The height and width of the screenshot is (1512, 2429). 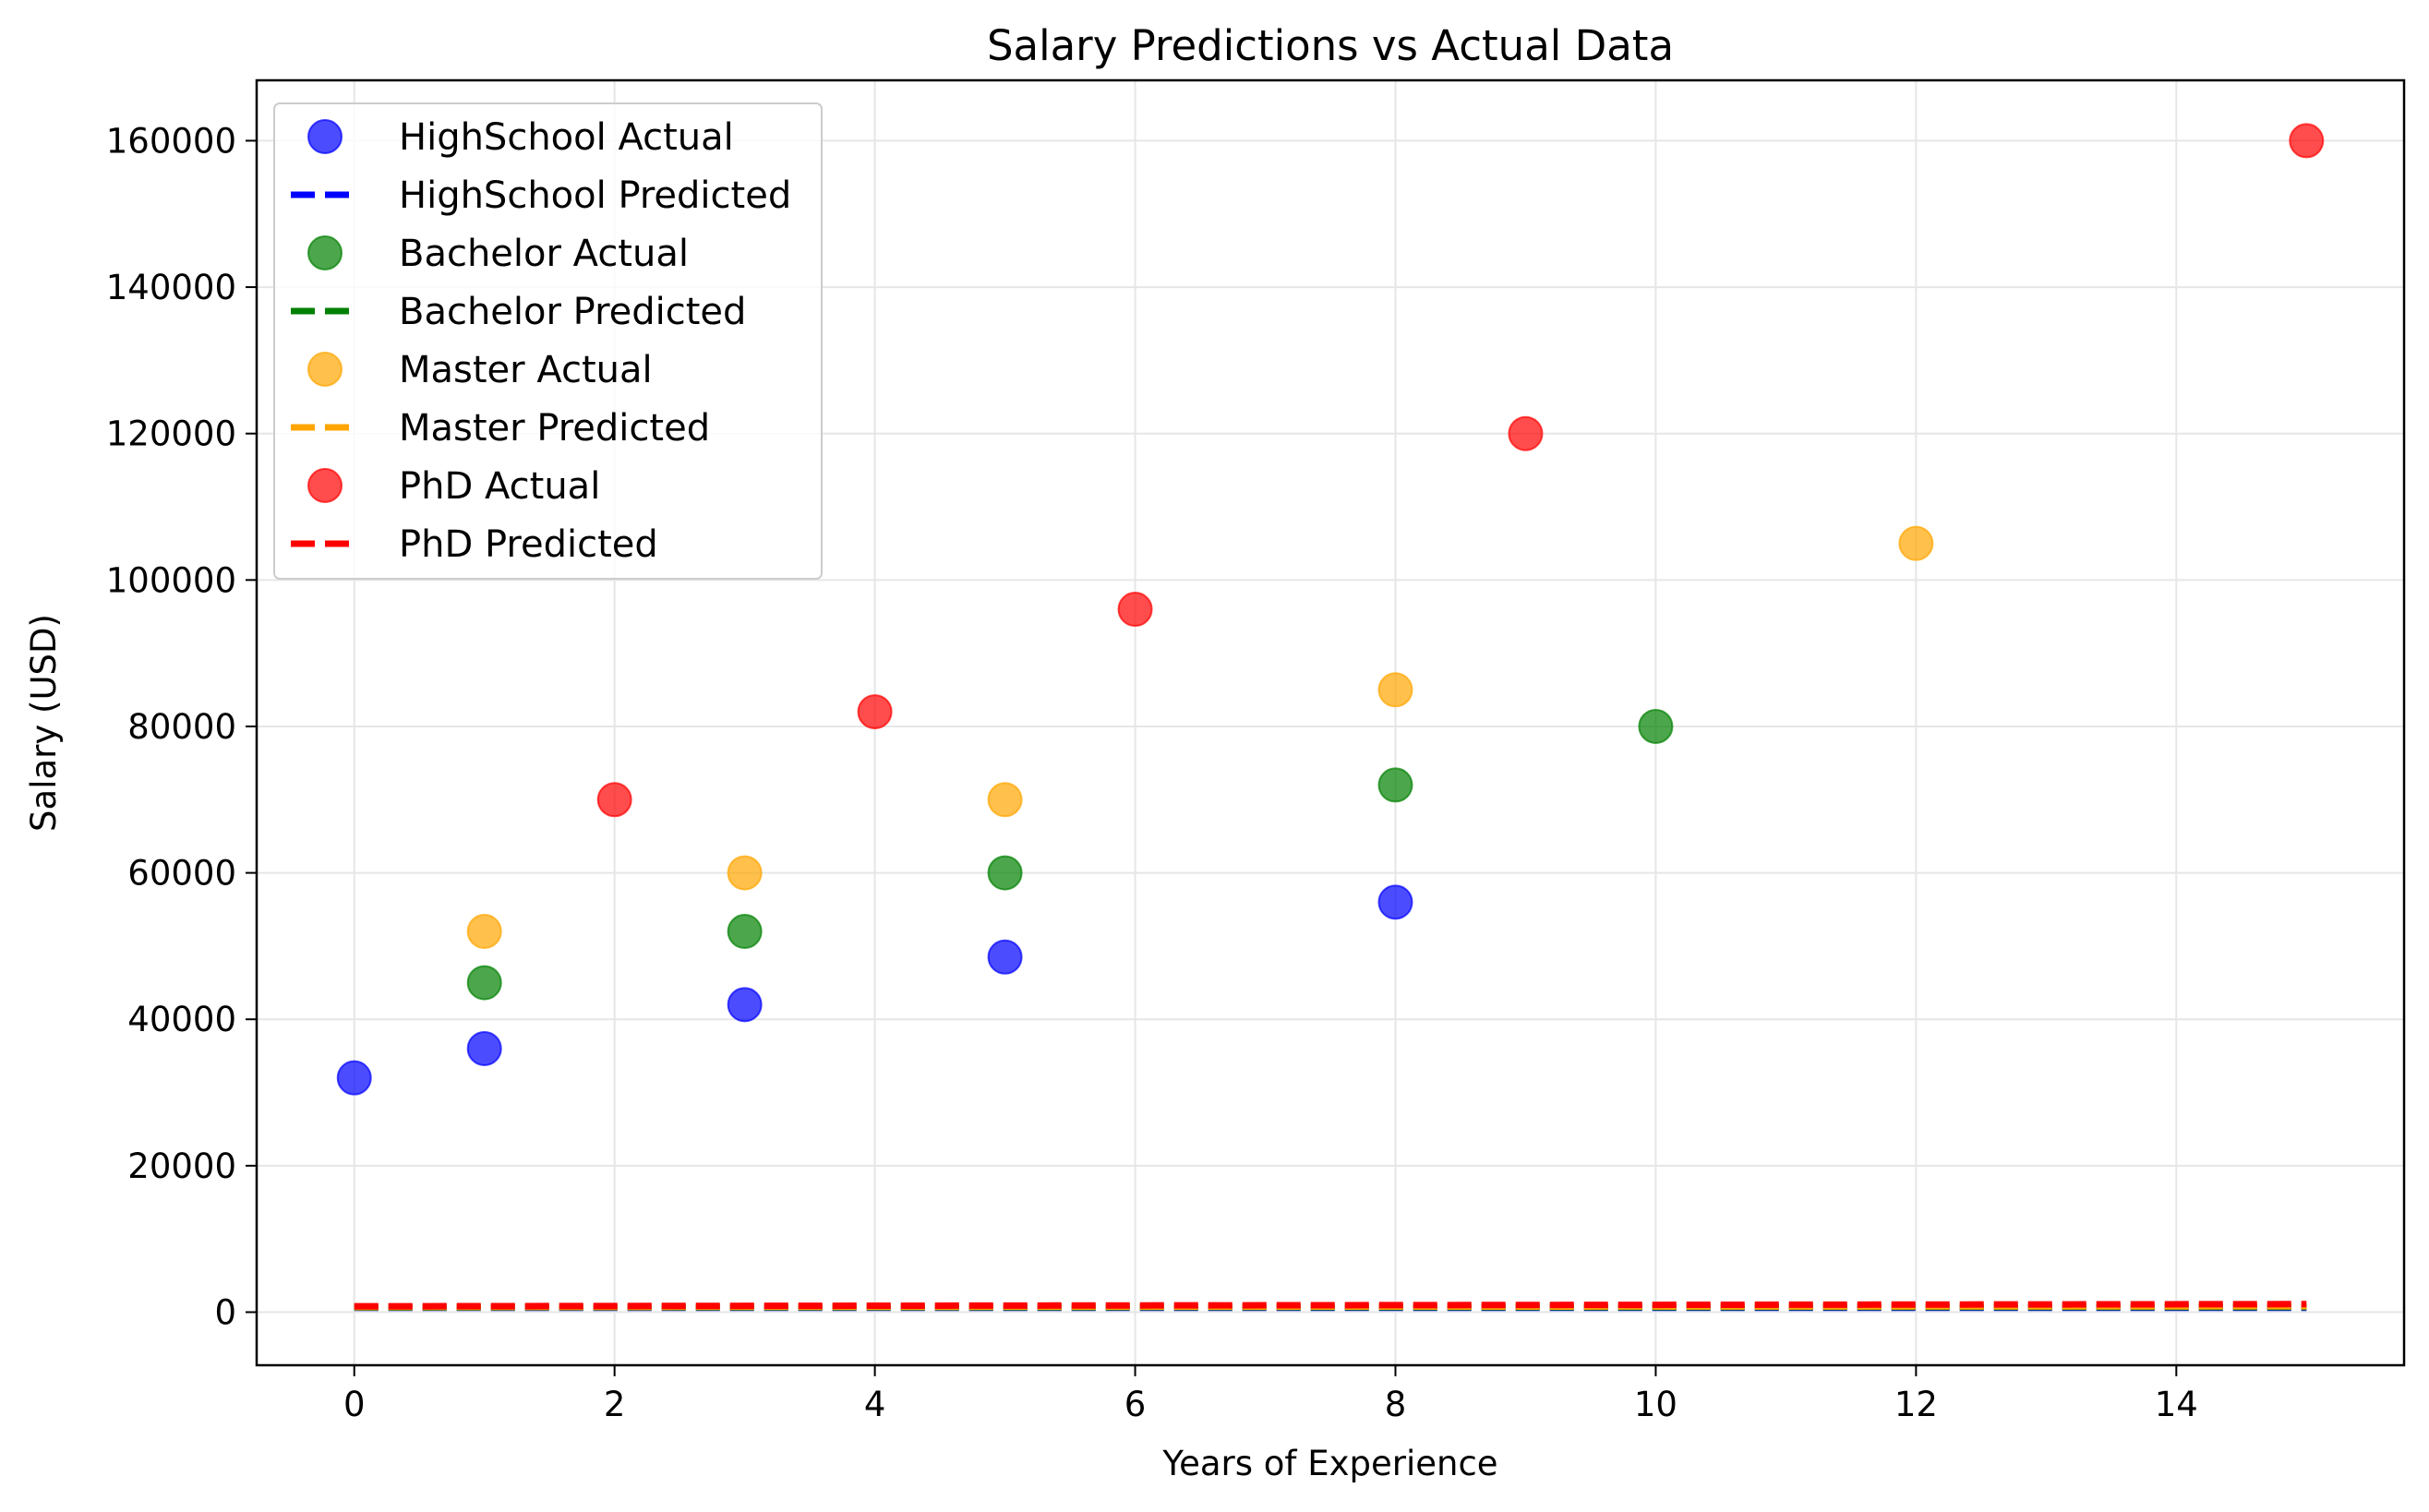 I want to click on legend-marker-bachelor-actual, so click(x=325, y=252).